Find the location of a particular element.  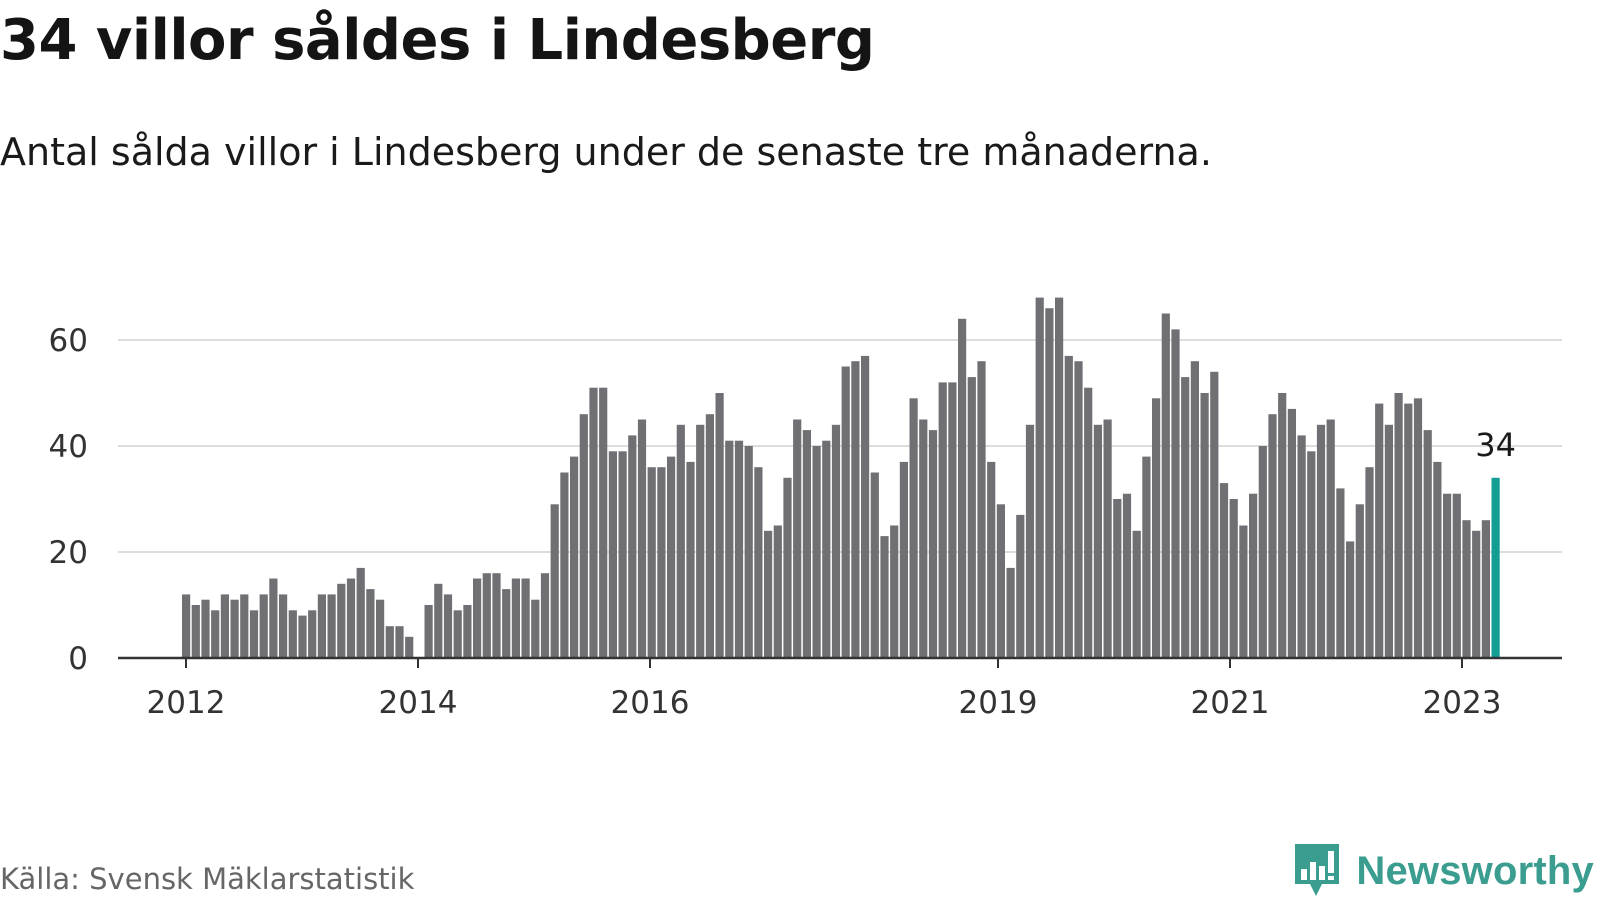

y-tick-label: 60 is located at coordinates (68, 341).